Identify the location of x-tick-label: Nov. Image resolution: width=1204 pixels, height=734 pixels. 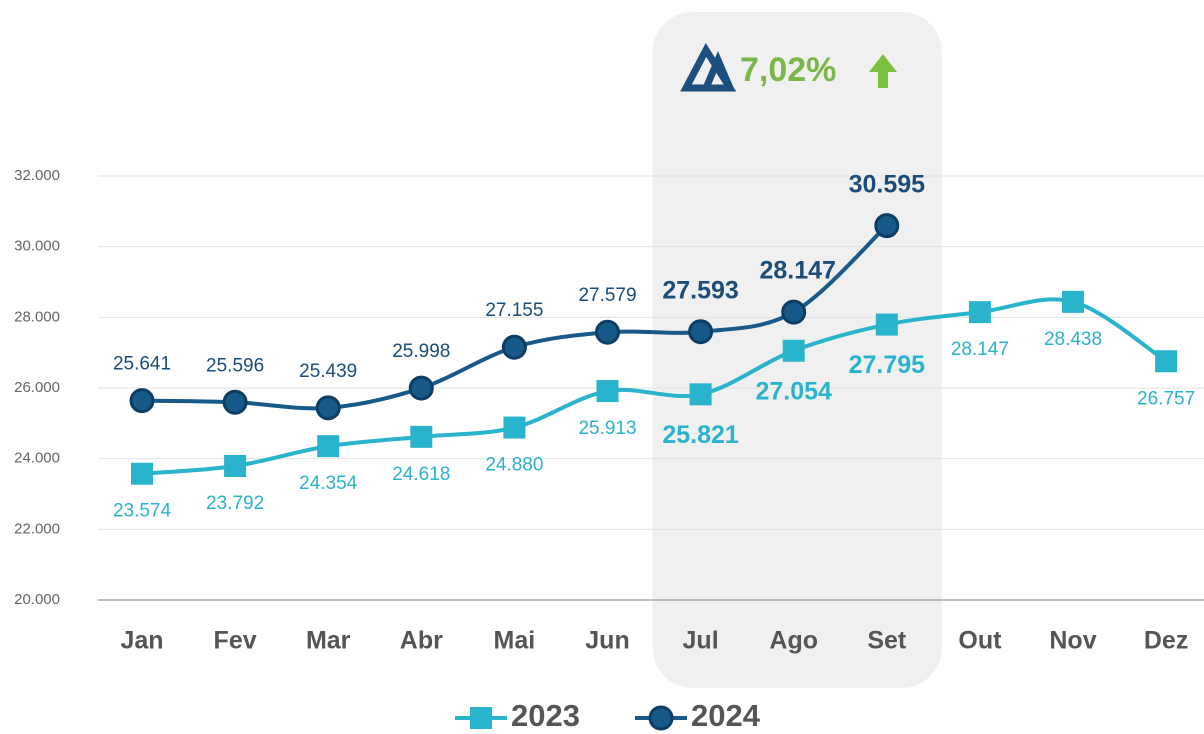
(1072, 641).